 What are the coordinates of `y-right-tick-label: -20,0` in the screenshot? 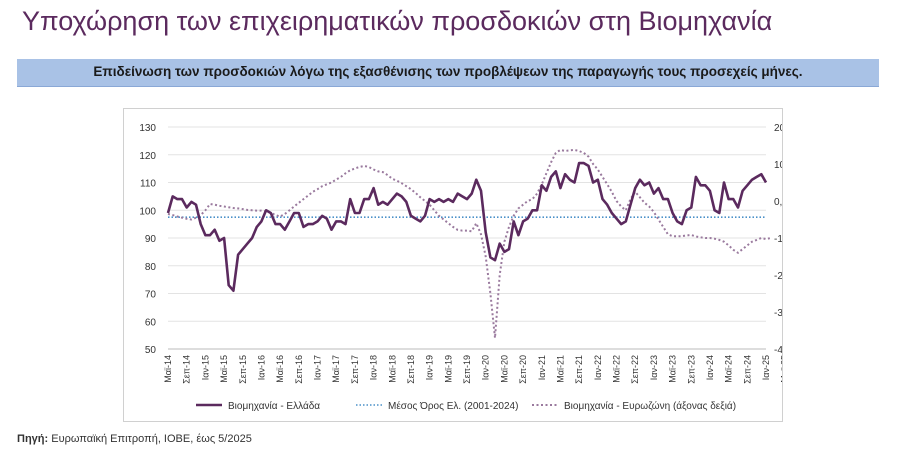 It's located at (778, 276).